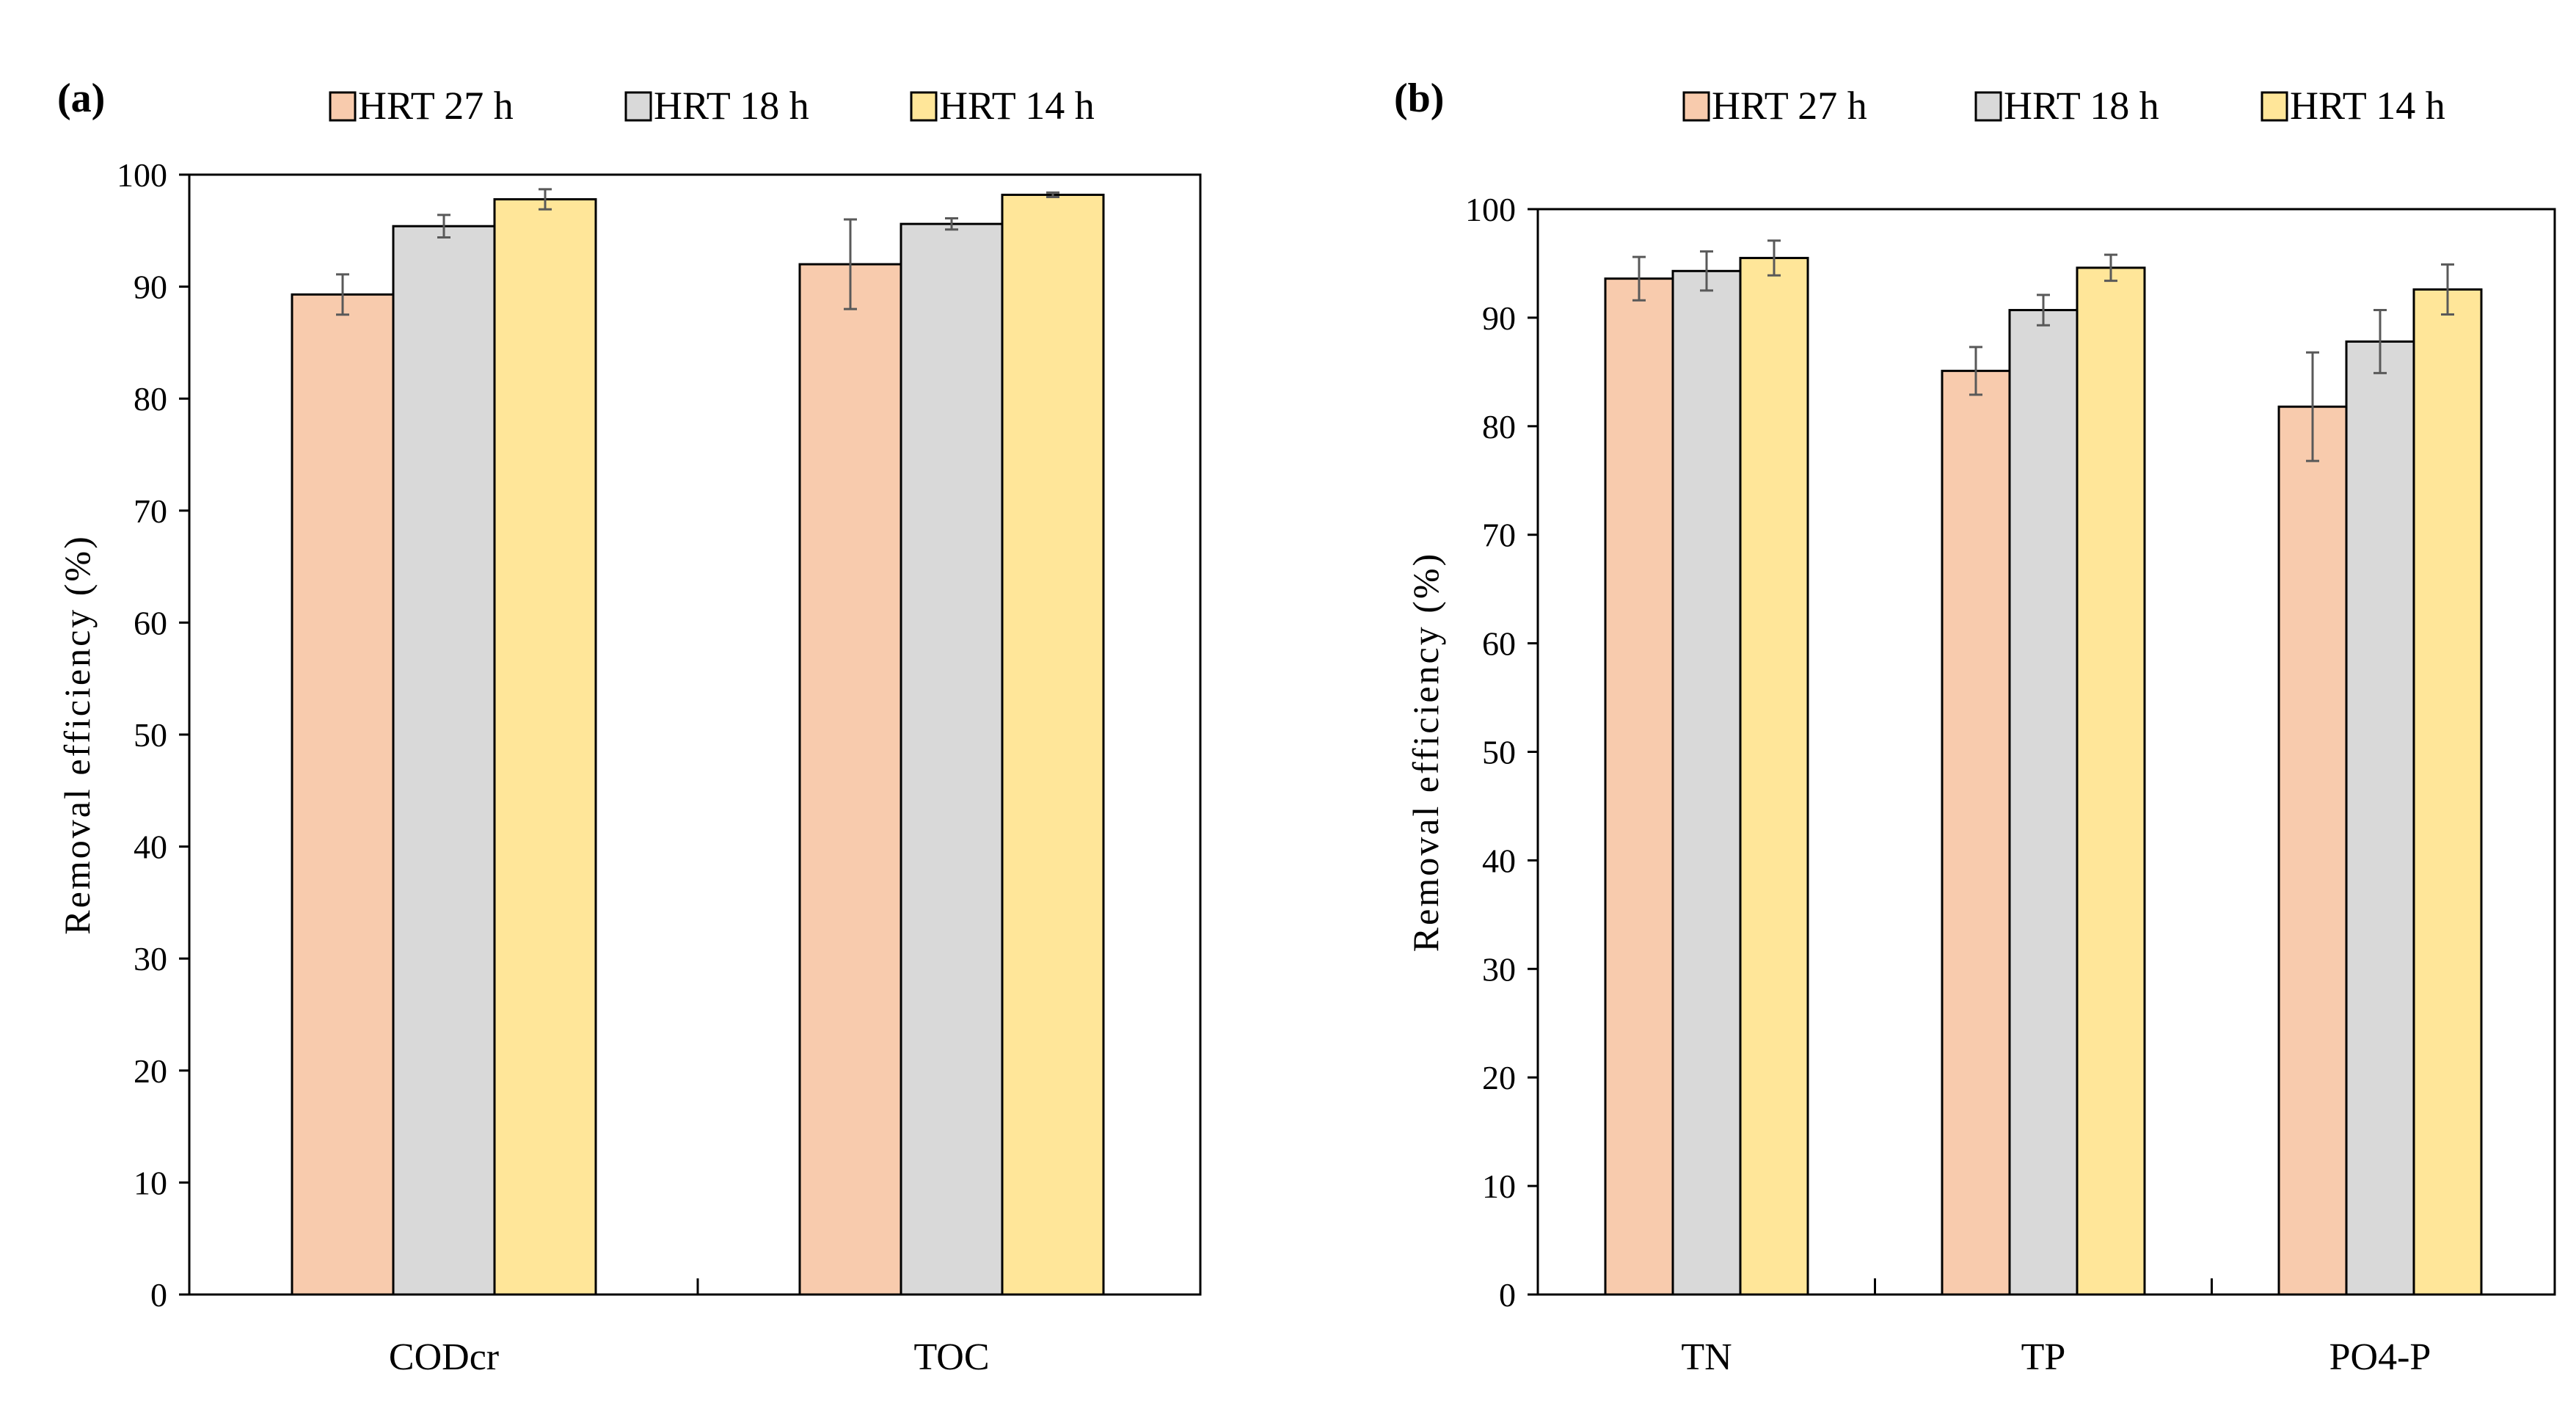  Describe the element at coordinates (2044, 802) in the screenshot. I see `bar-hrt-18-h-tp` at that location.